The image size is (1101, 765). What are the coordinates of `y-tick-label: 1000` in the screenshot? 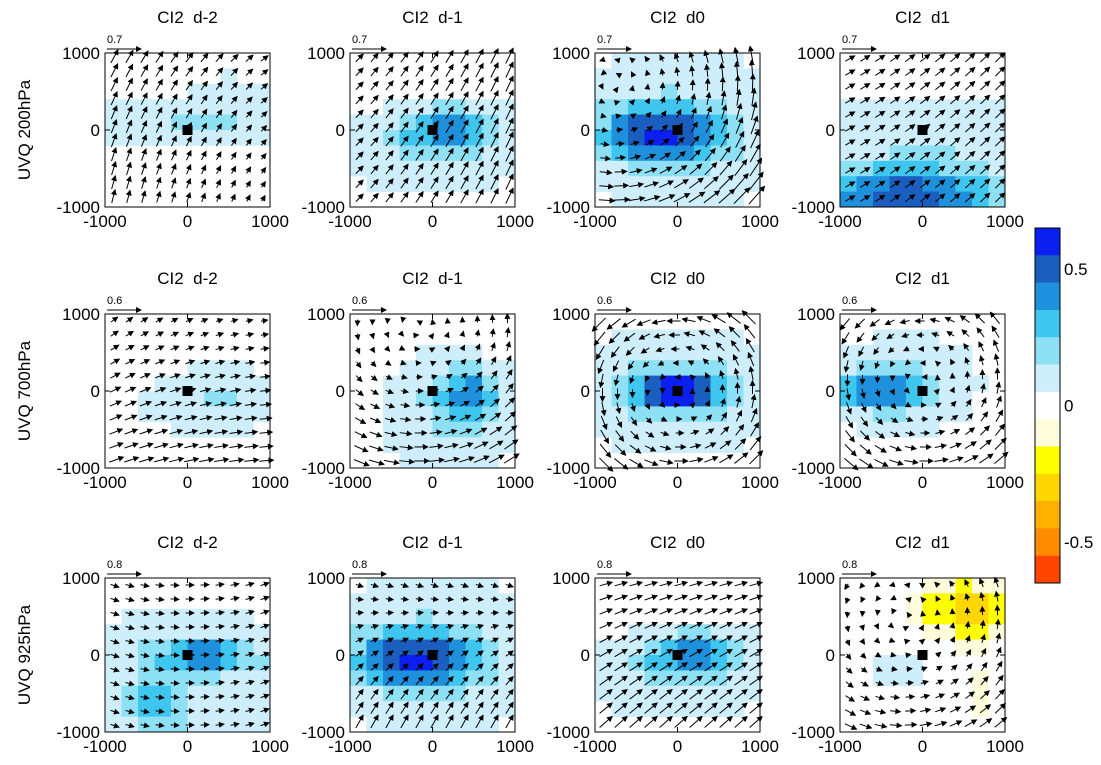 It's located at (571, 314).